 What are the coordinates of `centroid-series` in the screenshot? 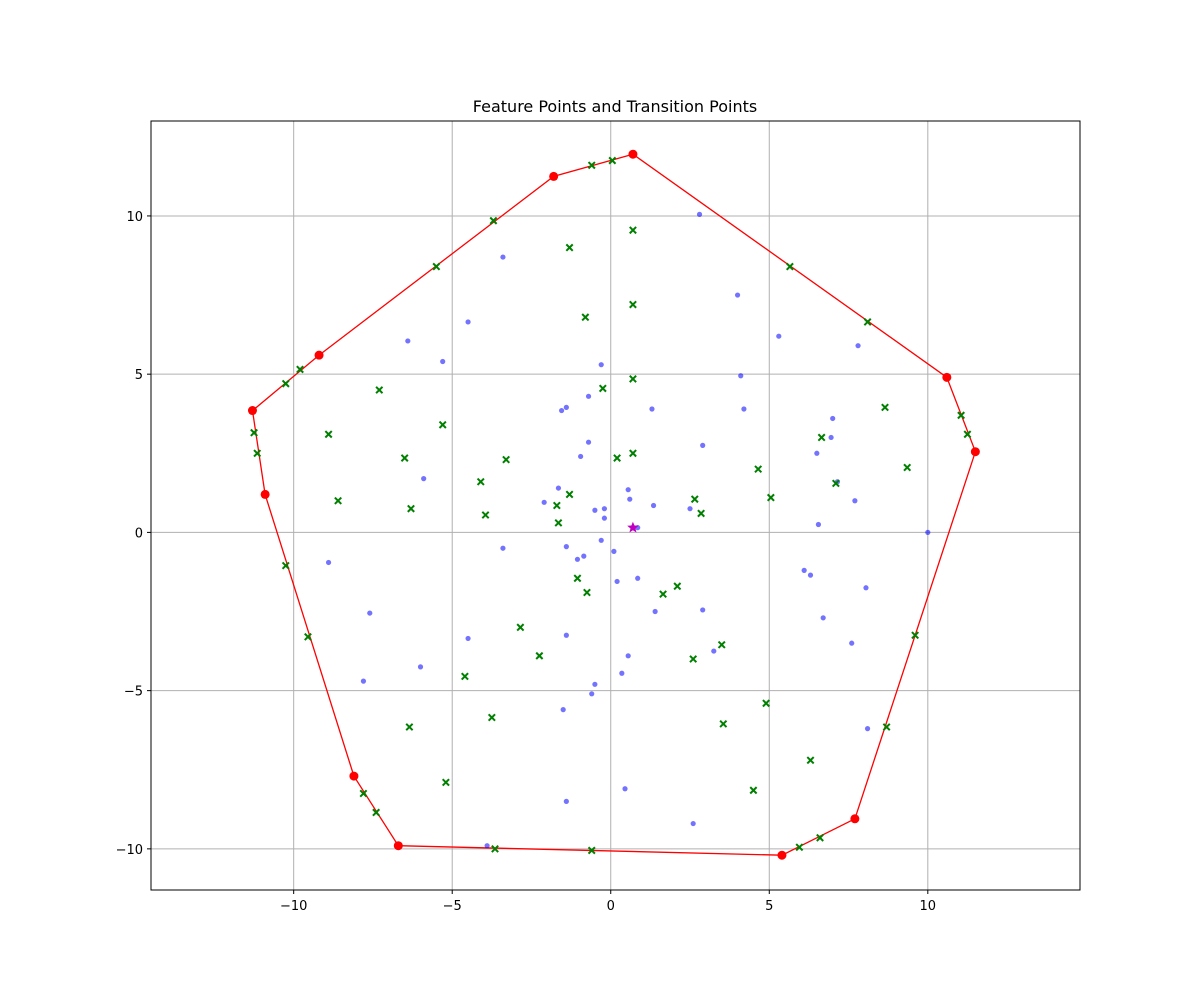 It's located at (633, 527).